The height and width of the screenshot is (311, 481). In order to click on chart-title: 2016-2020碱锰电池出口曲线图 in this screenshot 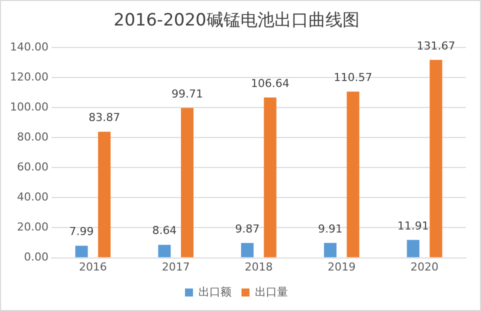, I will do `click(237, 20)`.